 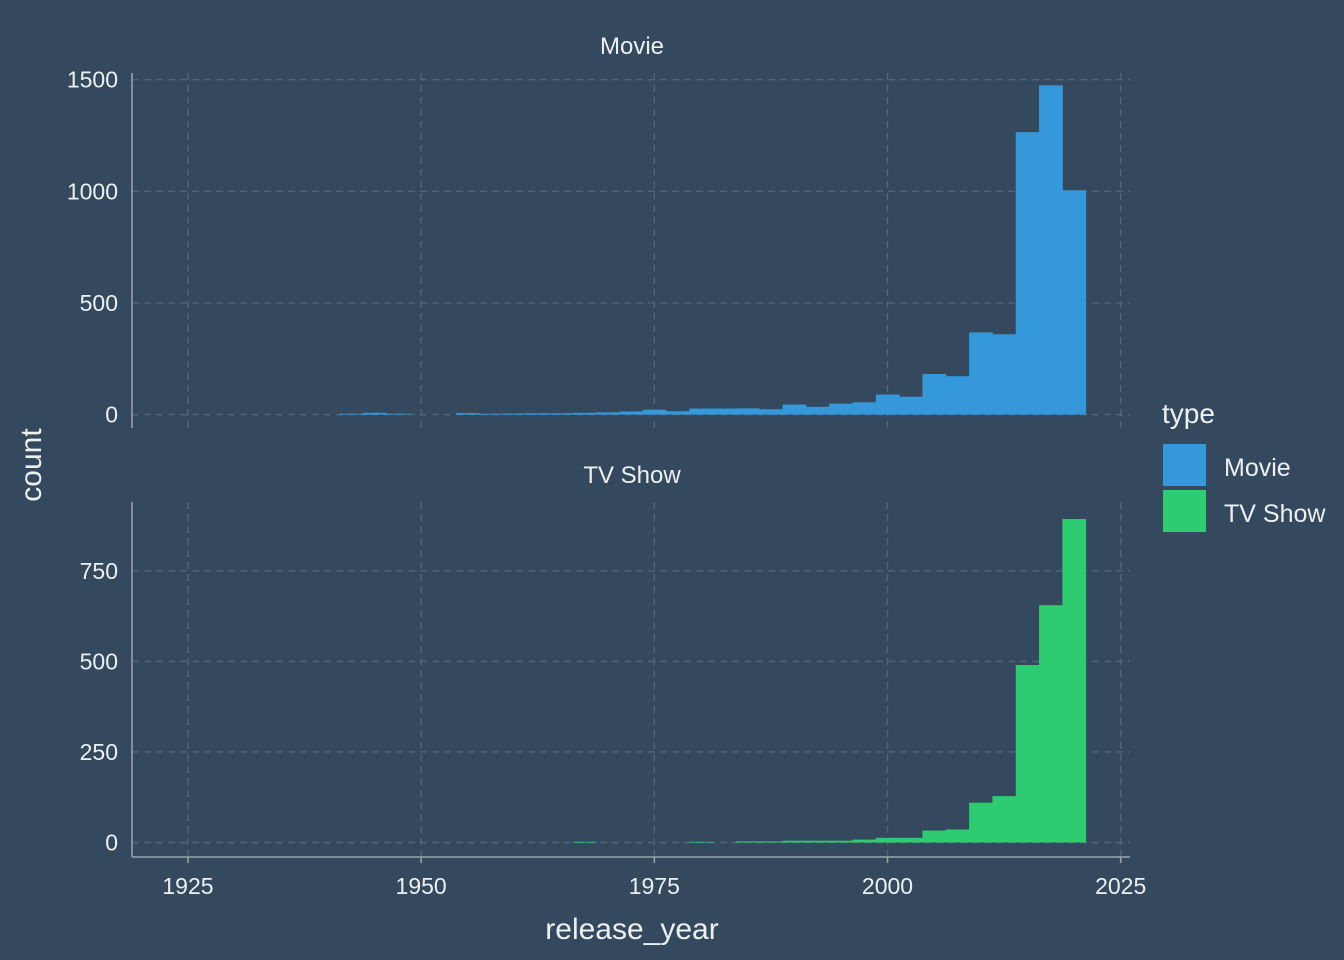 I want to click on legend-label-movie: Movie, so click(x=1257, y=468).